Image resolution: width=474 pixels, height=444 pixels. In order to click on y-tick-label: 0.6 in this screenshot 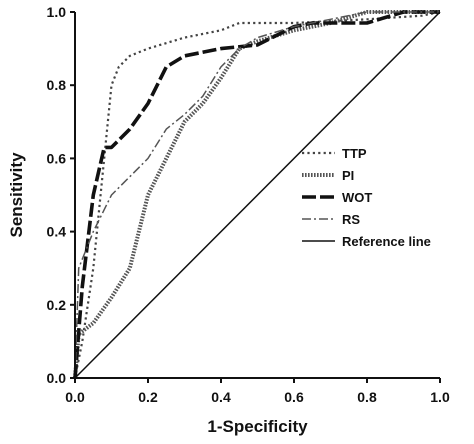, I will do `click(57, 158)`.